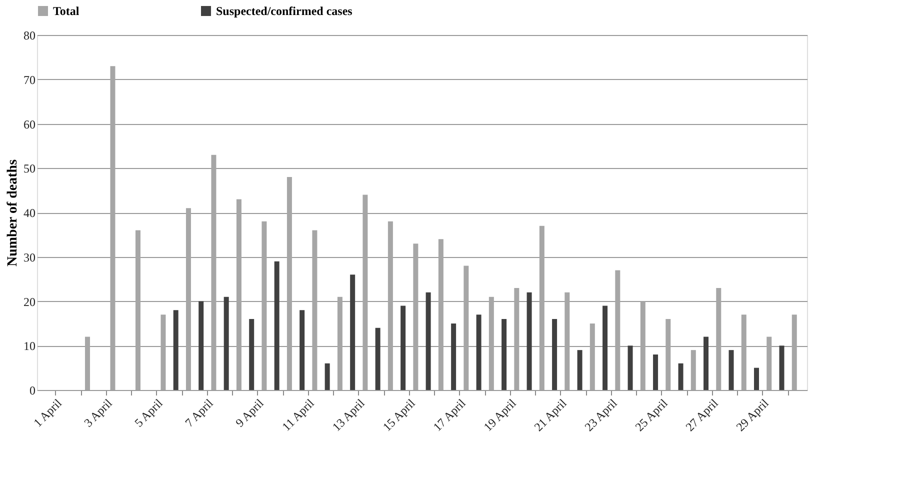 The image size is (898, 500). Describe the element at coordinates (284, 11) in the screenshot. I see `legend-label: Suspected/confirmed cases` at that location.